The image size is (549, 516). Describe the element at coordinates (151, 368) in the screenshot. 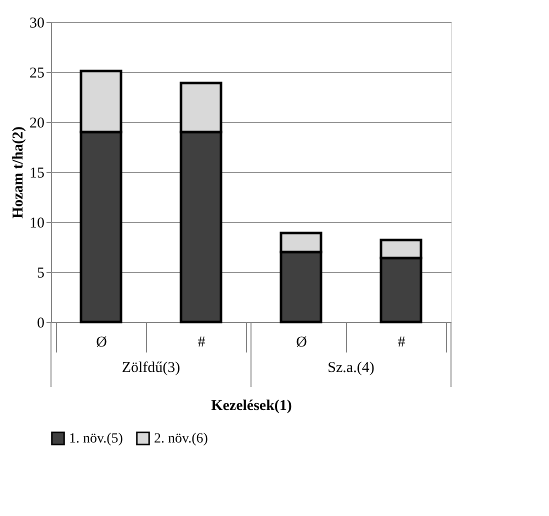

I see `text: Zölfdű(3)` at that location.